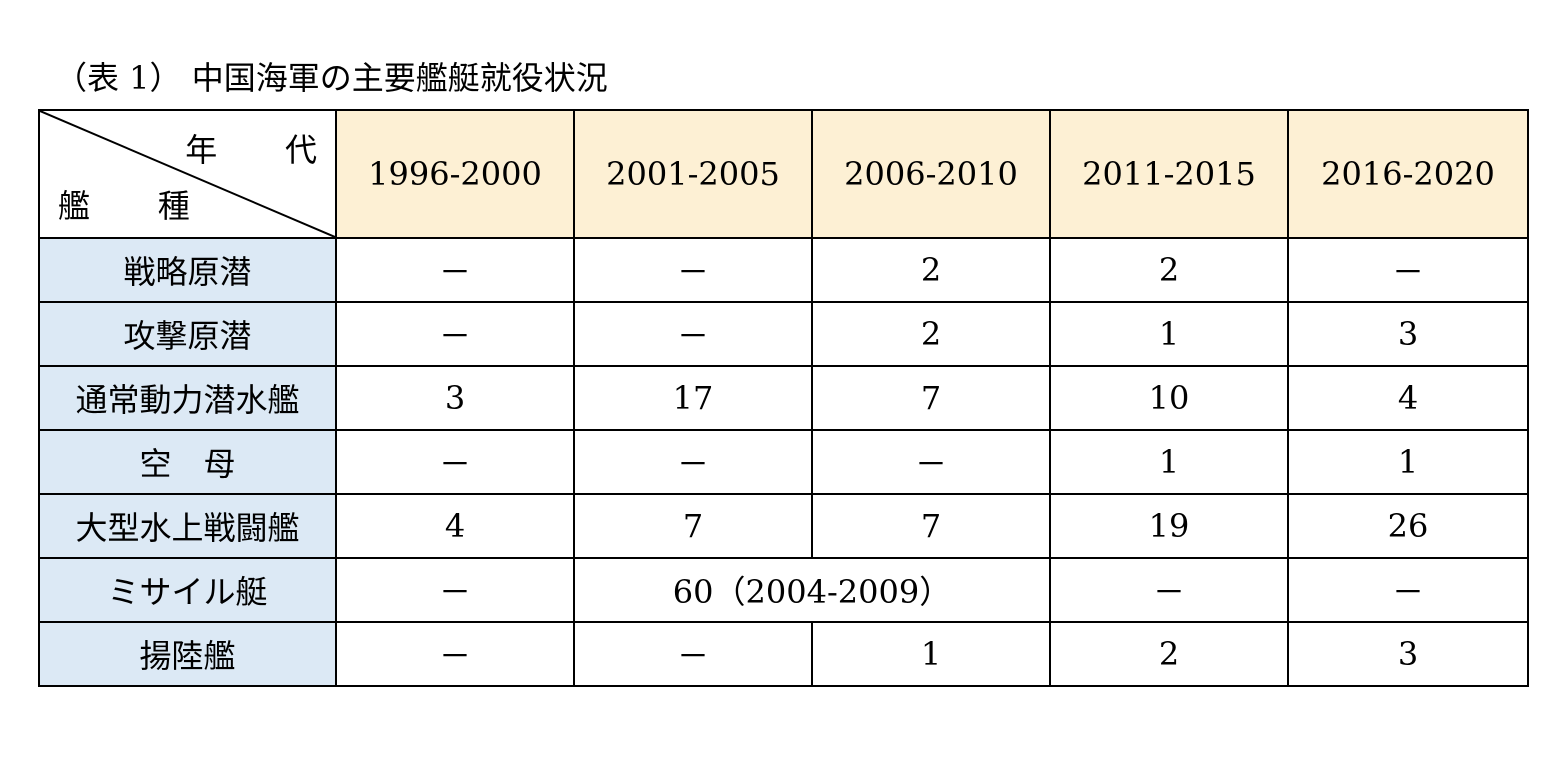  I want to click on table-row: 通常動力潜水艦 3 17 7 10 4, so click(783, 398).